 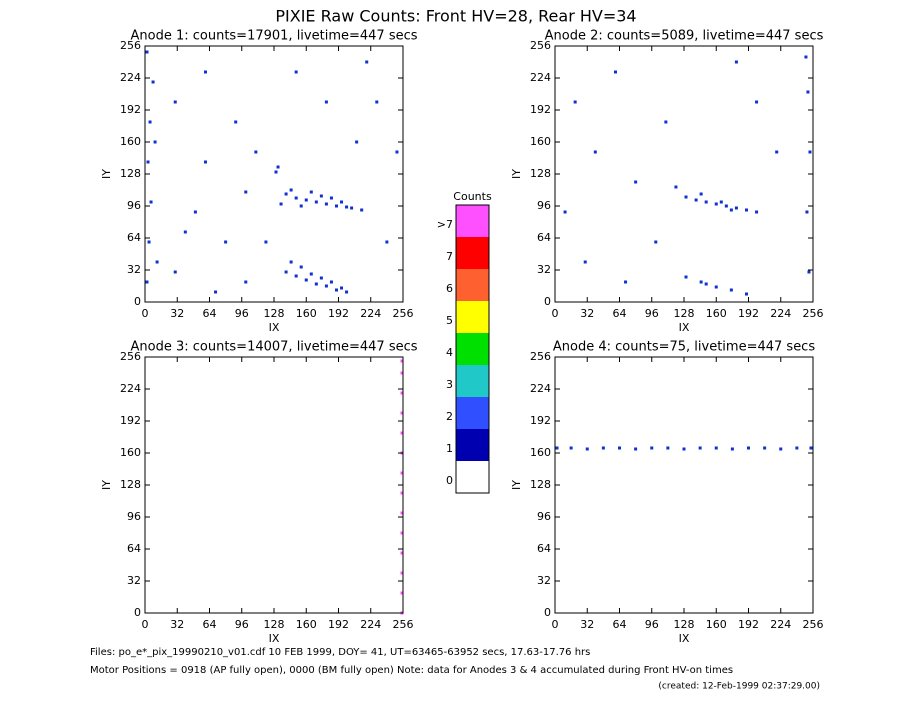 What do you see at coordinates (449, 384) in the screenshot?
I see `colorbar-label: 3` at bounding box center [449, 384].